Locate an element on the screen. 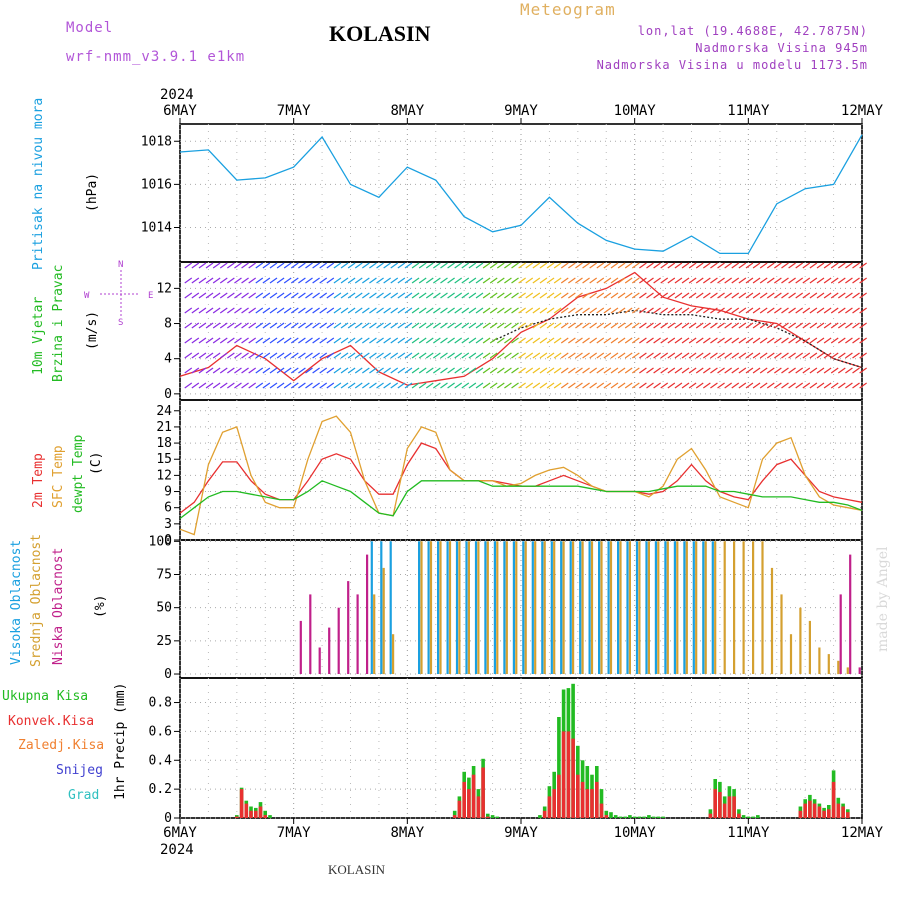  time-tick-label-bottom: 7MAY is located at coordinates (294, 833).